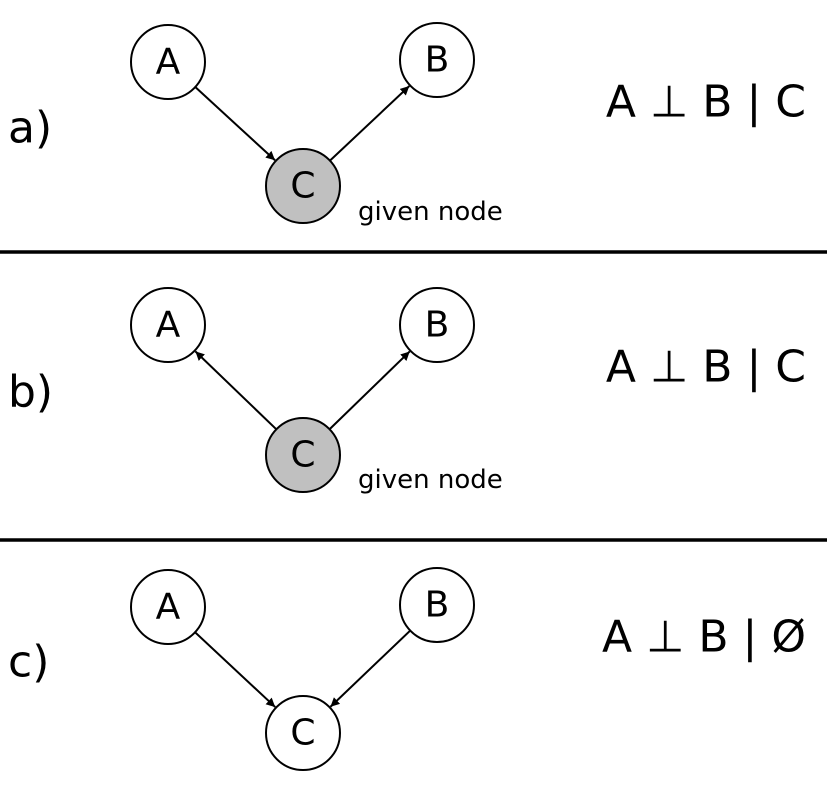 Image resolution: width=827 pixels, height=800 pixels. What do you see at coordinates (370, 668) in the screenshot?
I see `edge-b-to-c` at bounding box center [370, 668].